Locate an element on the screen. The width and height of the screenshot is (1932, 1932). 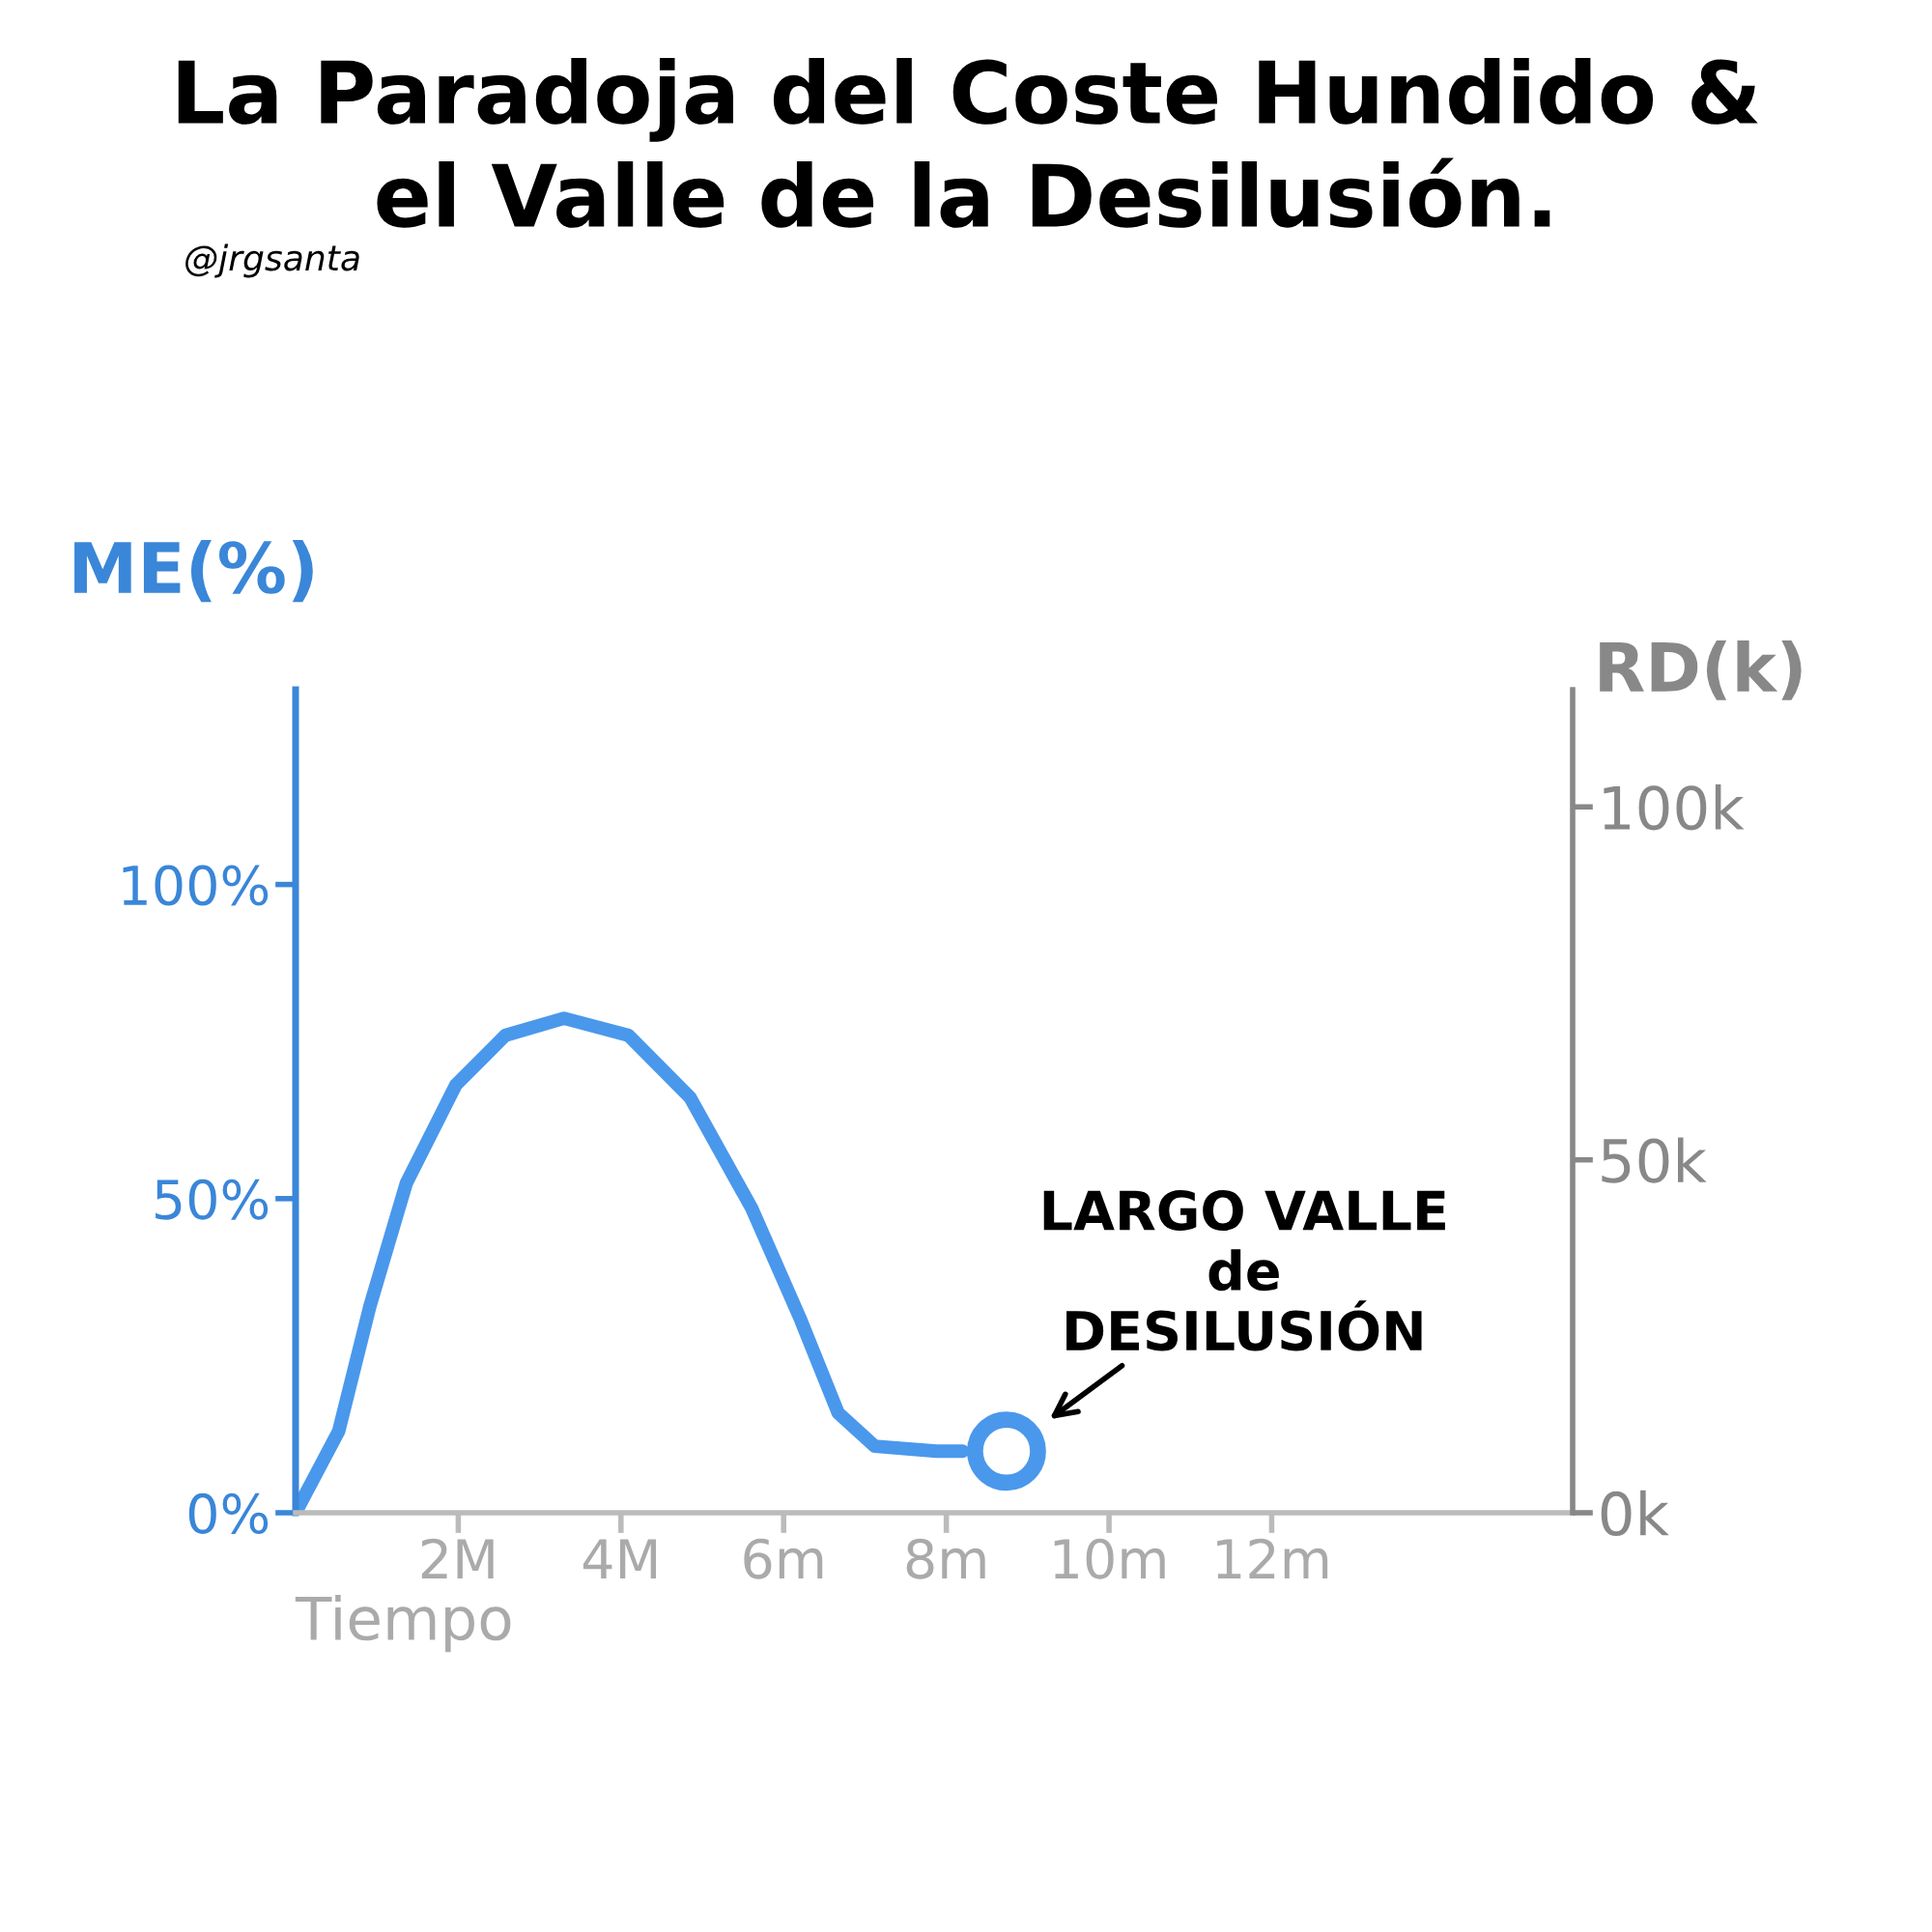
x-tick-label: 10m is located at coordinates (1109, 1558).